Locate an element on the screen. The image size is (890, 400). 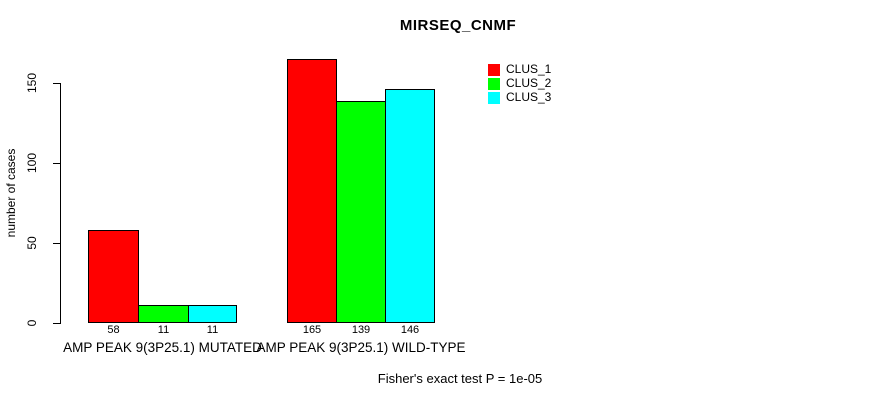
bar-clus_1-group2 is located at coordinates (312, 191).